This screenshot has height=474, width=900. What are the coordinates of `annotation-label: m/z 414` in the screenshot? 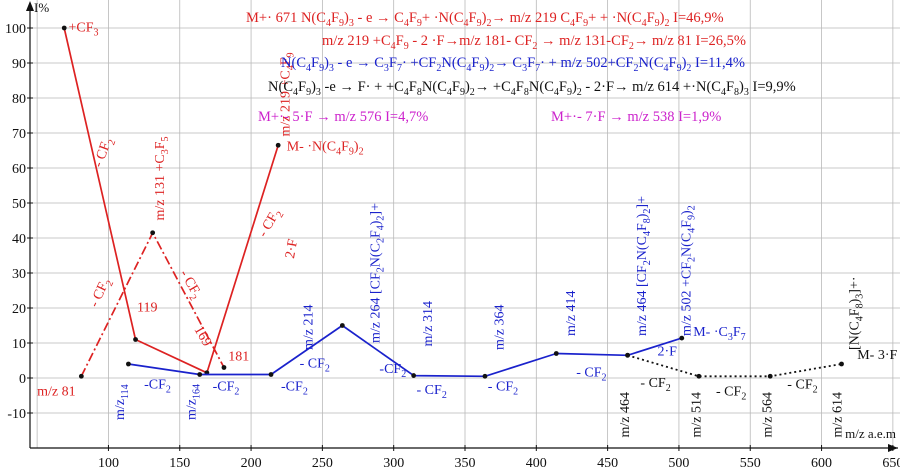 It's located at (571, 314).